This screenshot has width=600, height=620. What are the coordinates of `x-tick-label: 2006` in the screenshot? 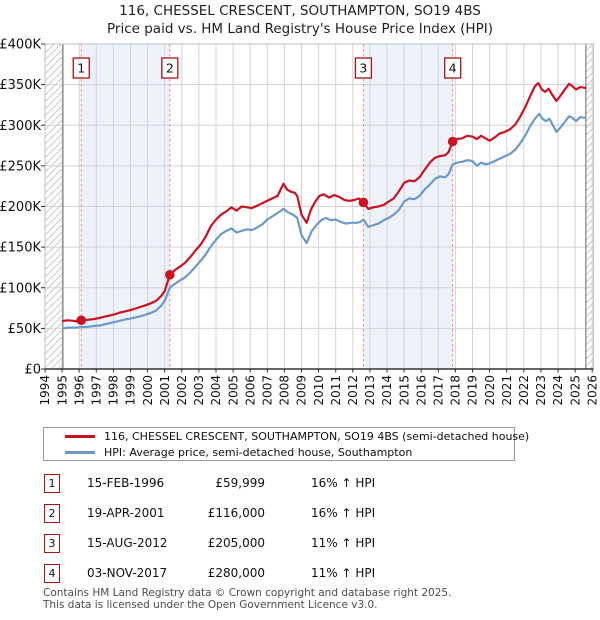 It's located at (250, 390).